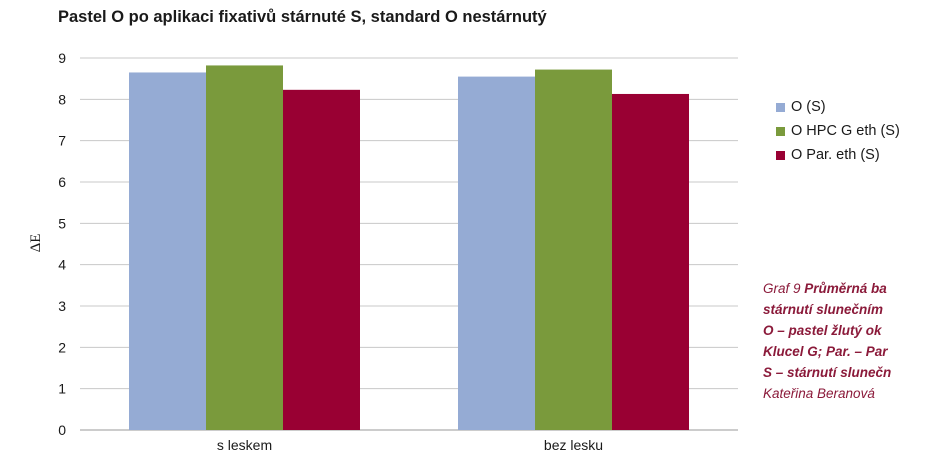  Describe the element at coordinates (845, 131) in the screenshot. I see `legend-label: O HPC G eth (S)` at that location.